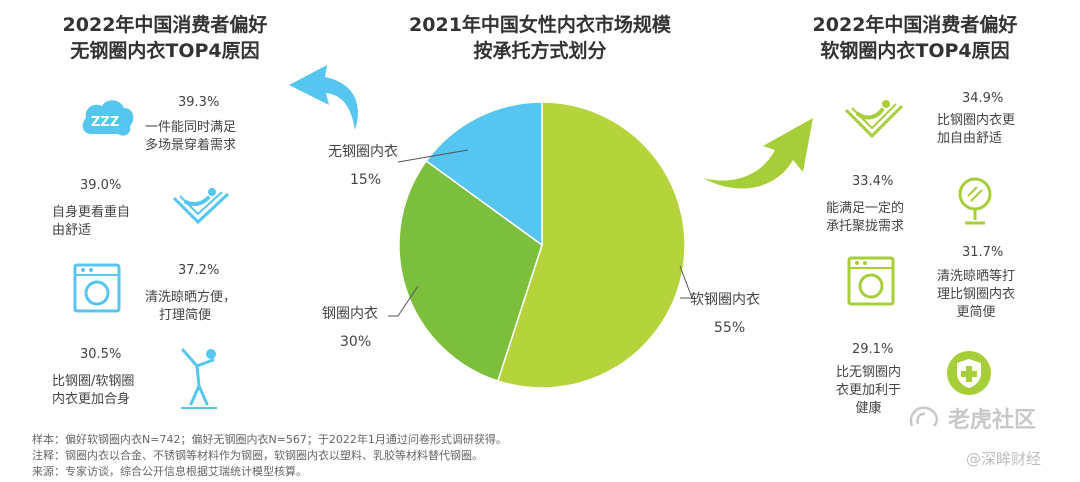  Describe the element at coordinates (190, 137) in the screenshot. I see `left-item-1-desc: 一件能同时满足 多场景穿着需求` at that location.